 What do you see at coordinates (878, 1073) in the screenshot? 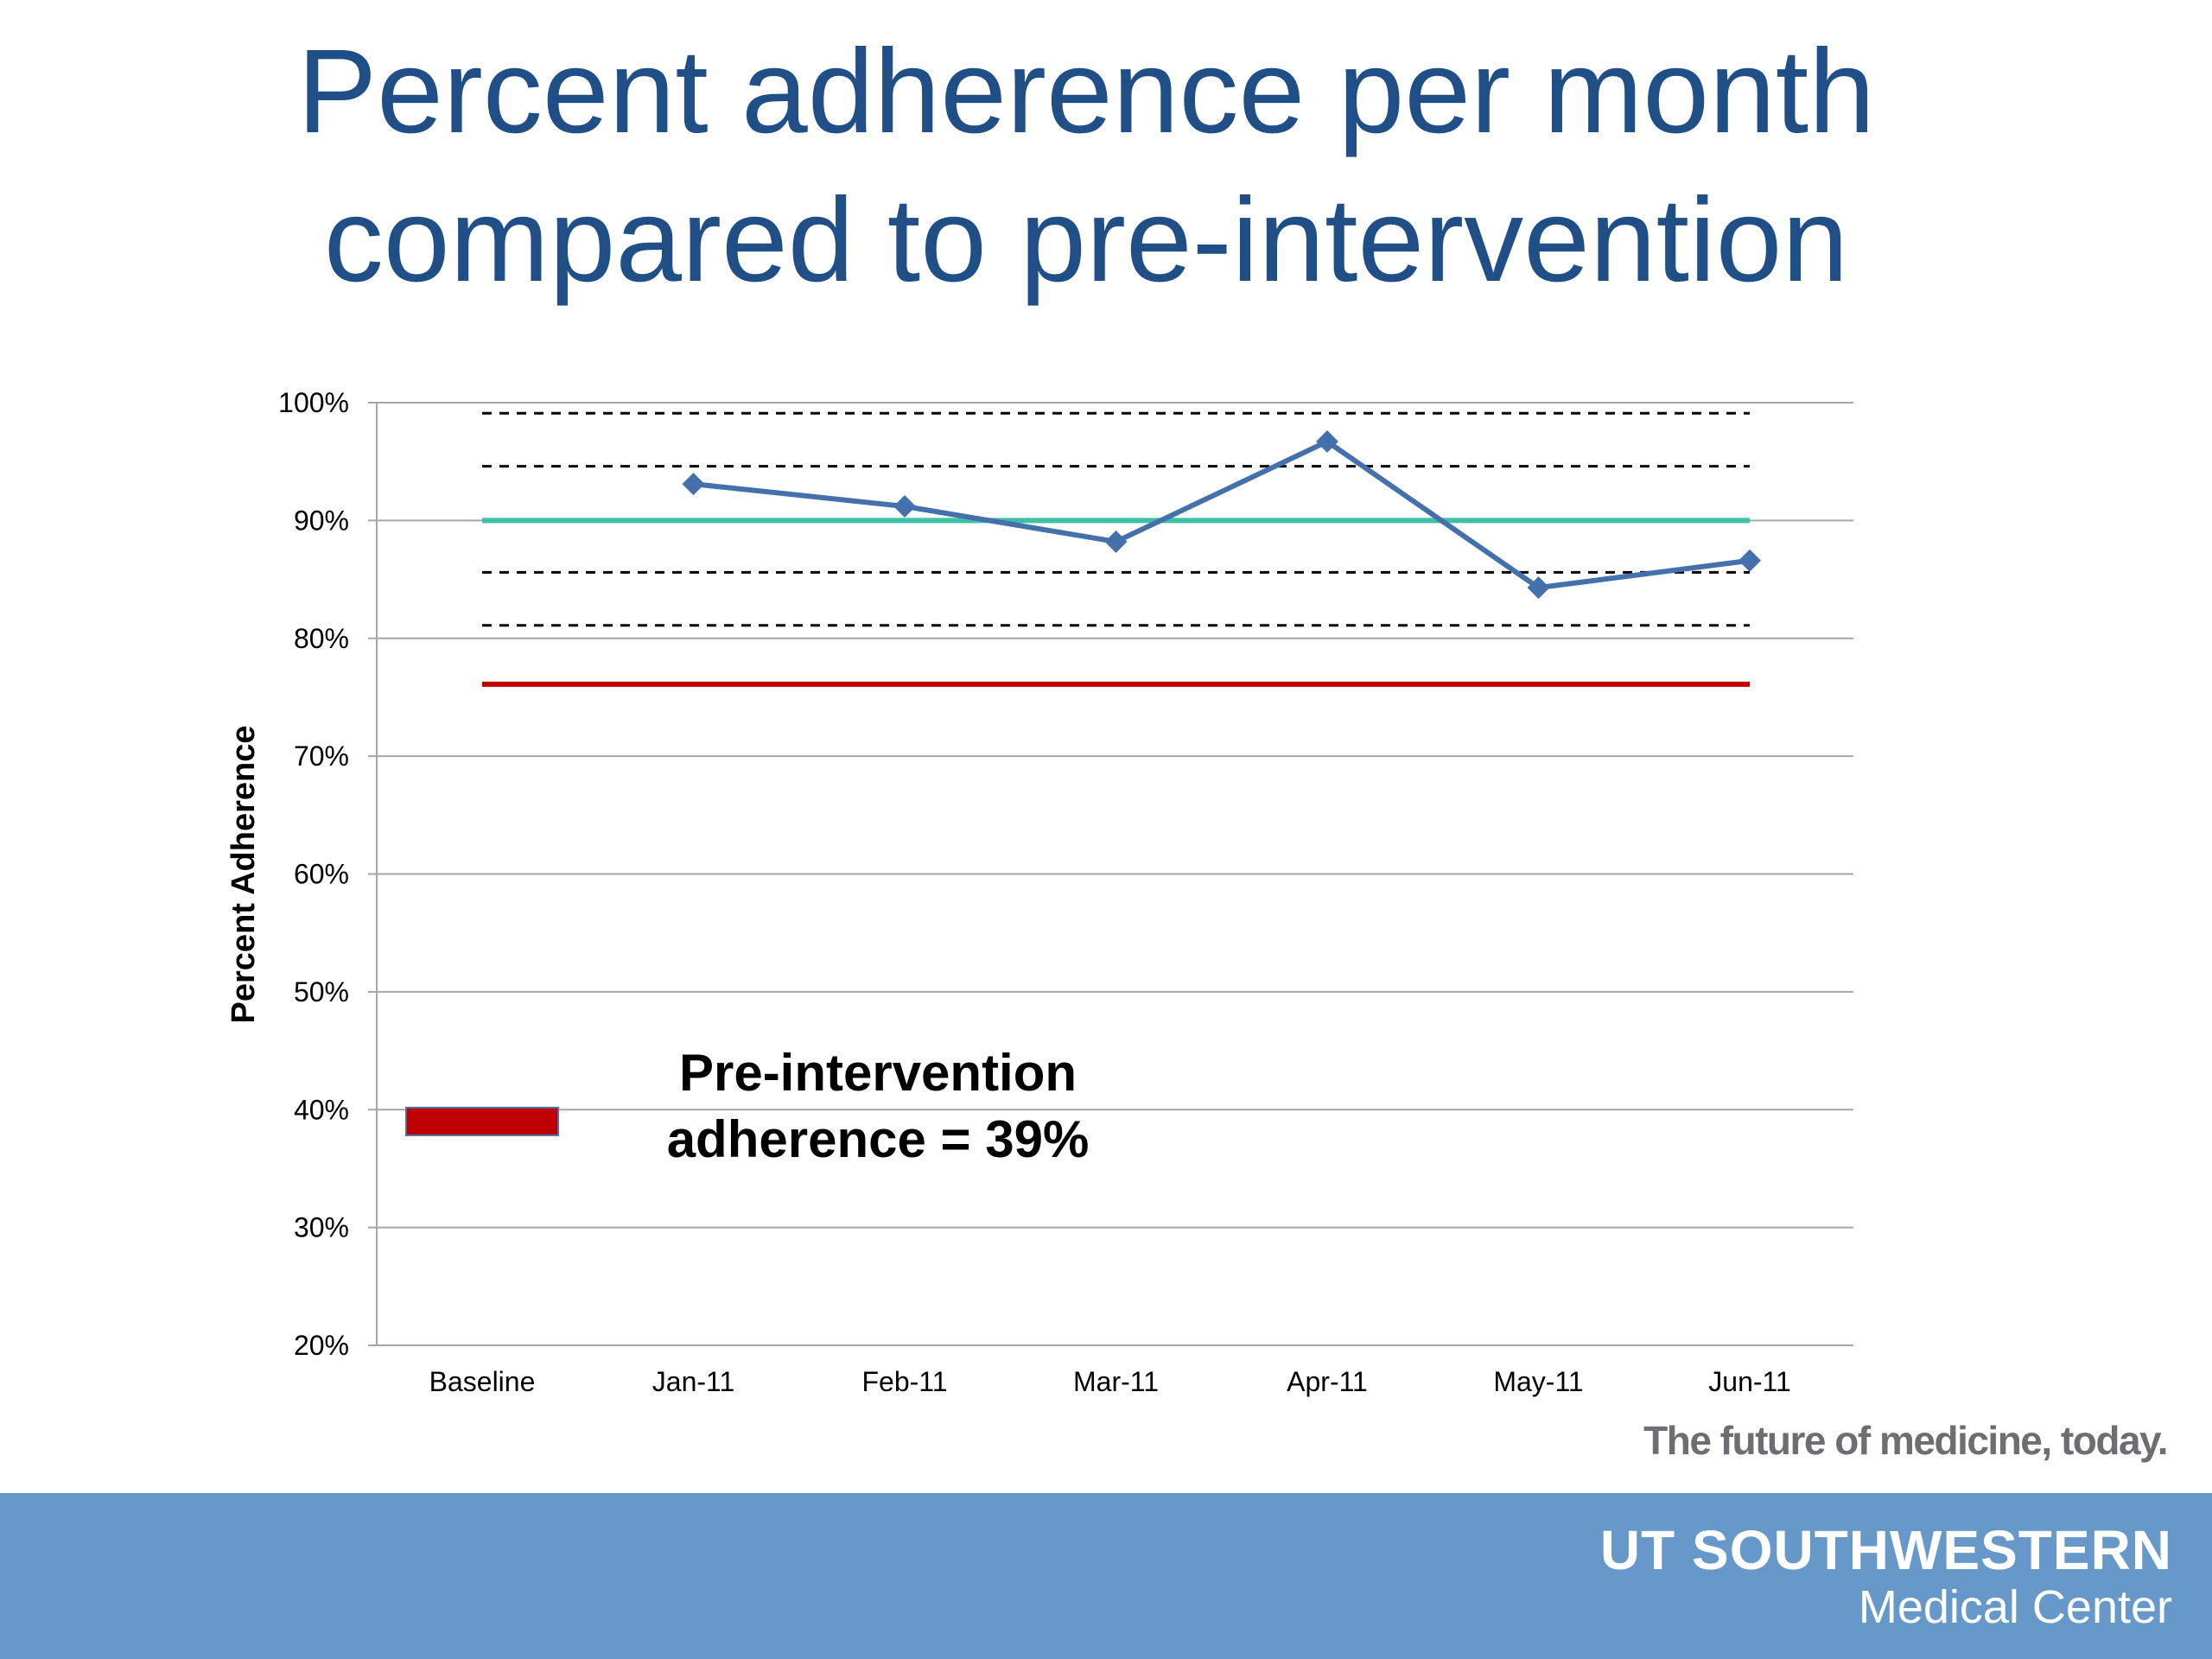
I see `annotation-line-1: Pre-intervention` at bounding box center [878, 1073].